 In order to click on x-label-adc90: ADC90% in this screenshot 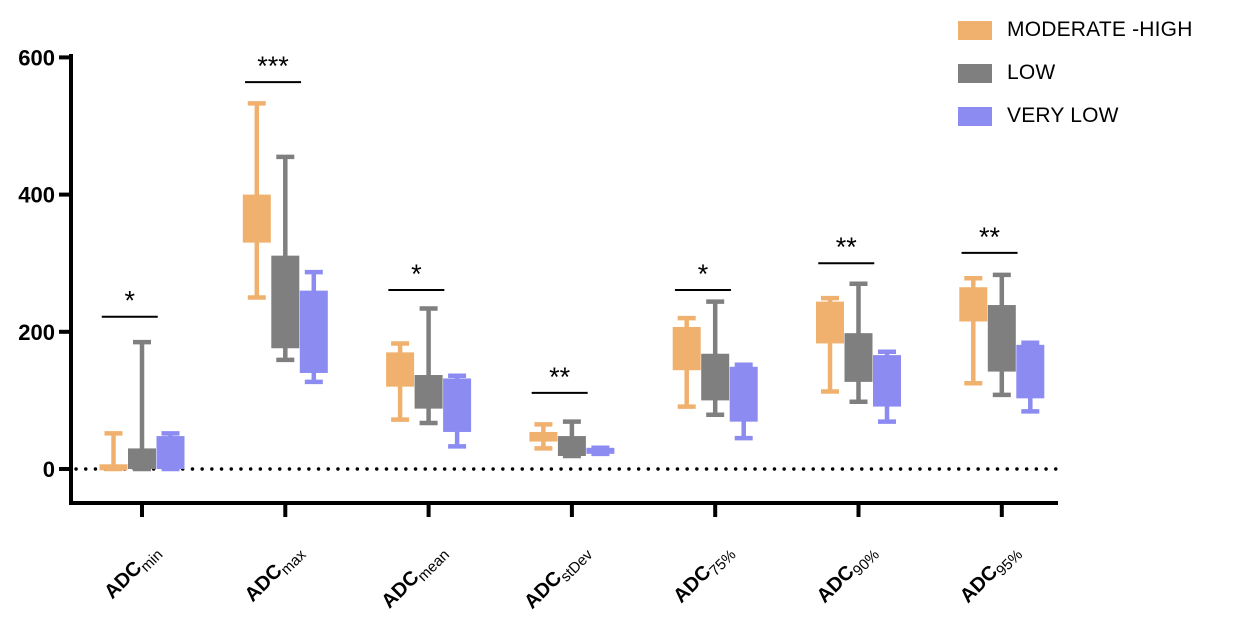, I will do `click(848, 575)`.